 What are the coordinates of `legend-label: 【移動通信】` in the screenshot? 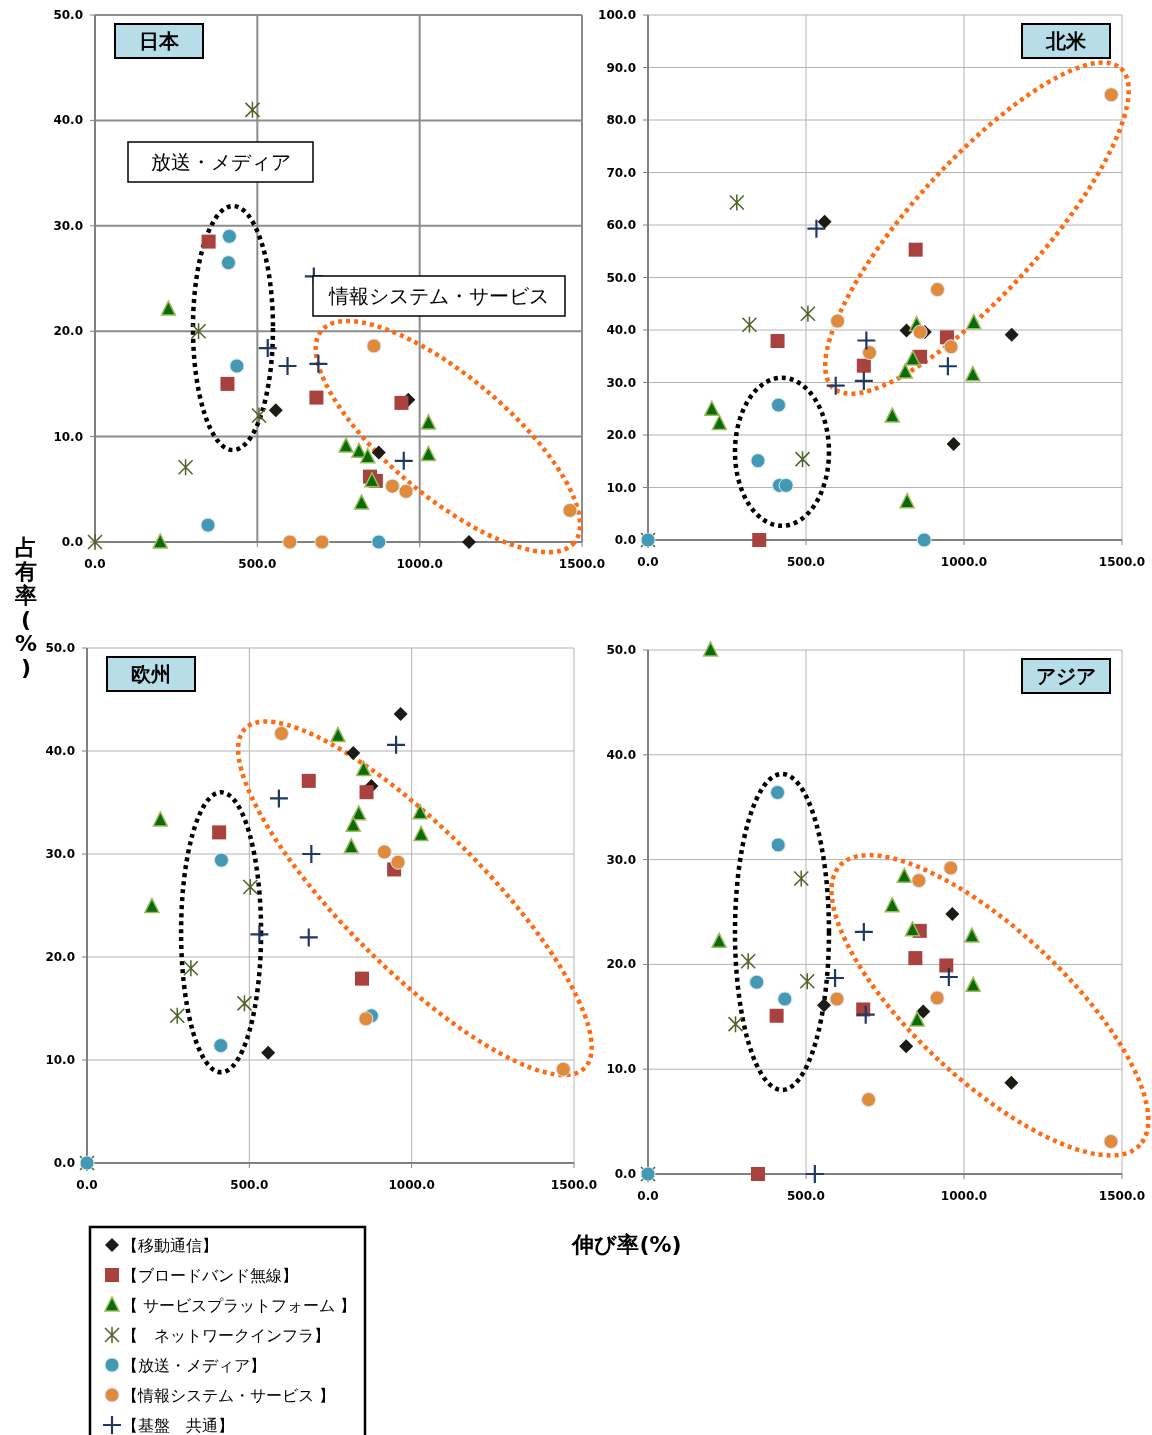 It's located at (170, 1245).